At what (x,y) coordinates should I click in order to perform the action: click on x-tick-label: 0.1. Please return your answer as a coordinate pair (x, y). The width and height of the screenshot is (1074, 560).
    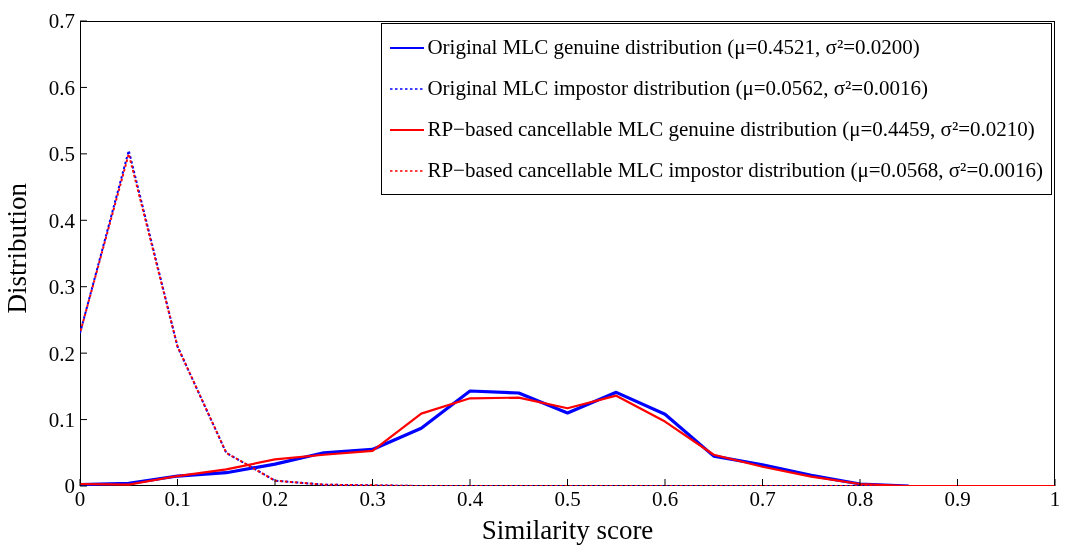
    Looking at the image, I should click on (177, 498).